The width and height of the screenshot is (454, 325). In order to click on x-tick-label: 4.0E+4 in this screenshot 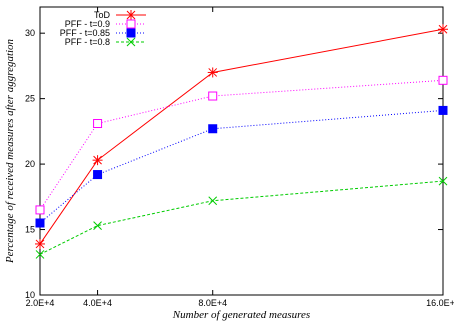, I will do `click(97, 303)`.